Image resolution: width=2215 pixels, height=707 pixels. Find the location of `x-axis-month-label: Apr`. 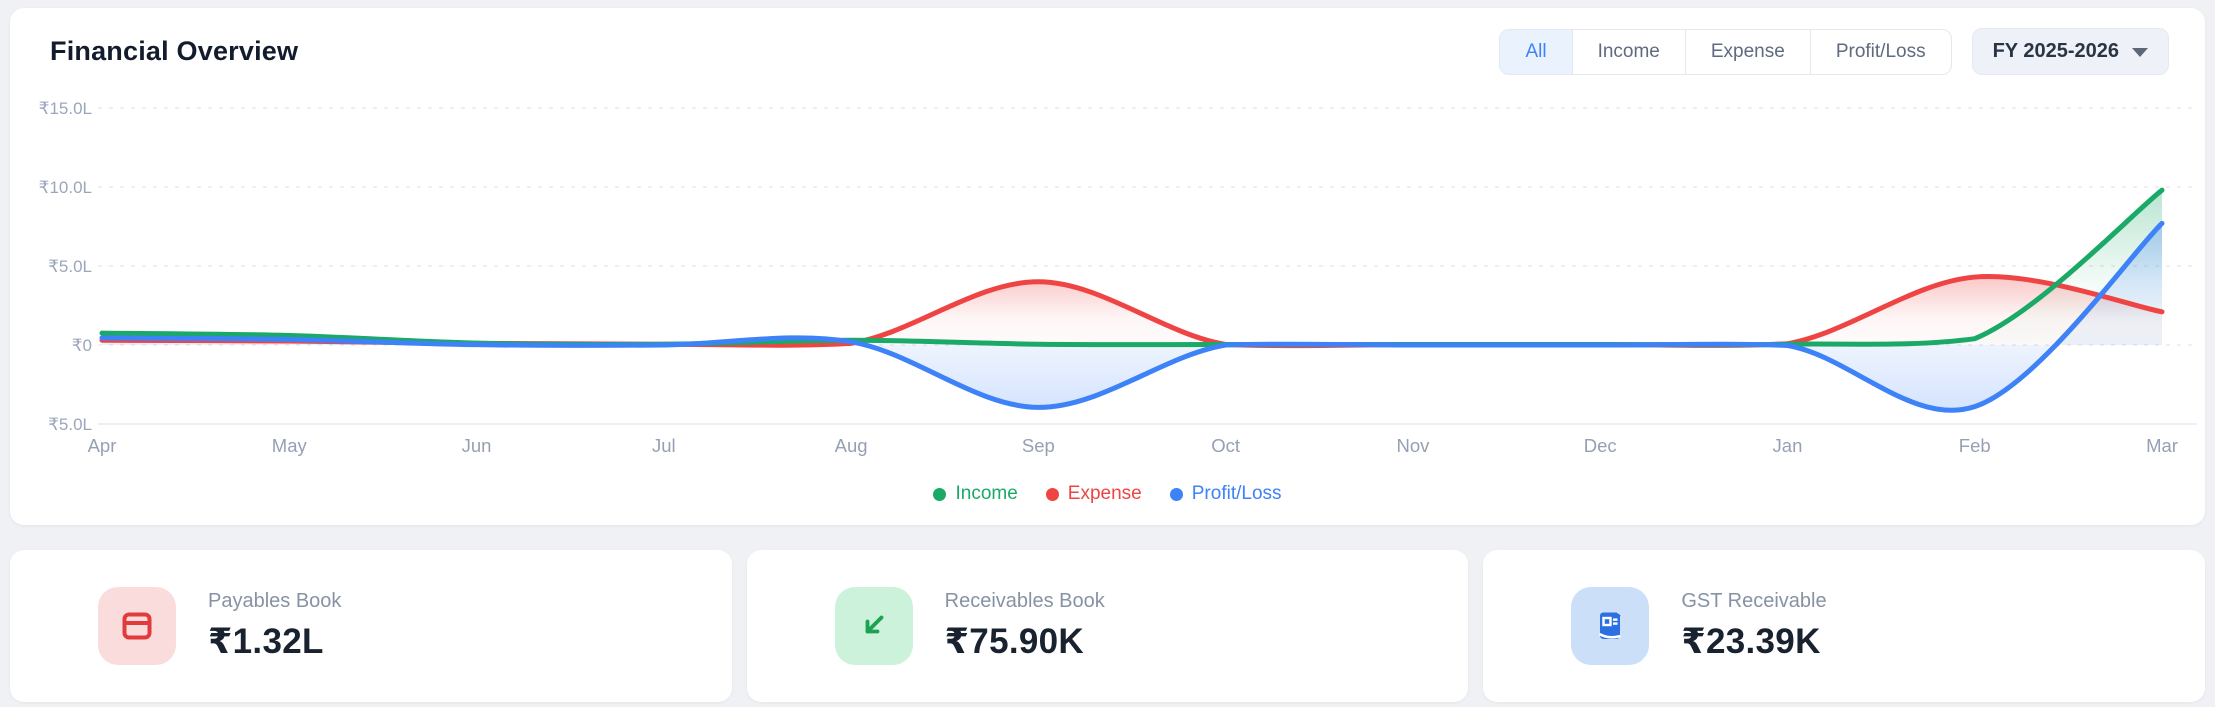

x-axis-month-label: Apr is located at coordinates (102, 445).